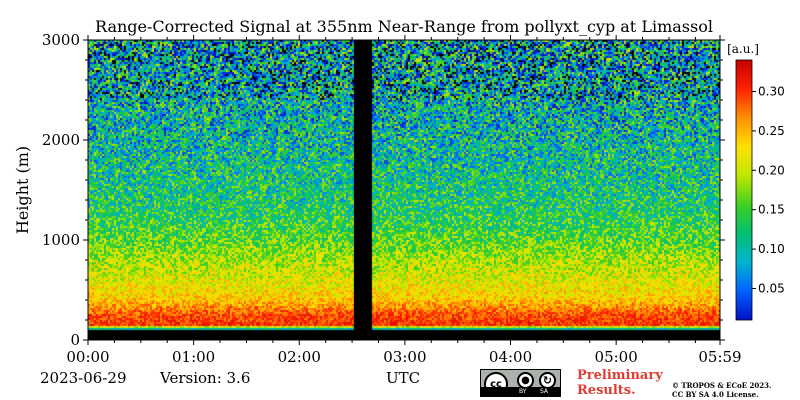  Describe the element at coordinates (520, 383) in the screenshot. I see `cc-license-badge: cc ● ↻ BY SA` at that location.